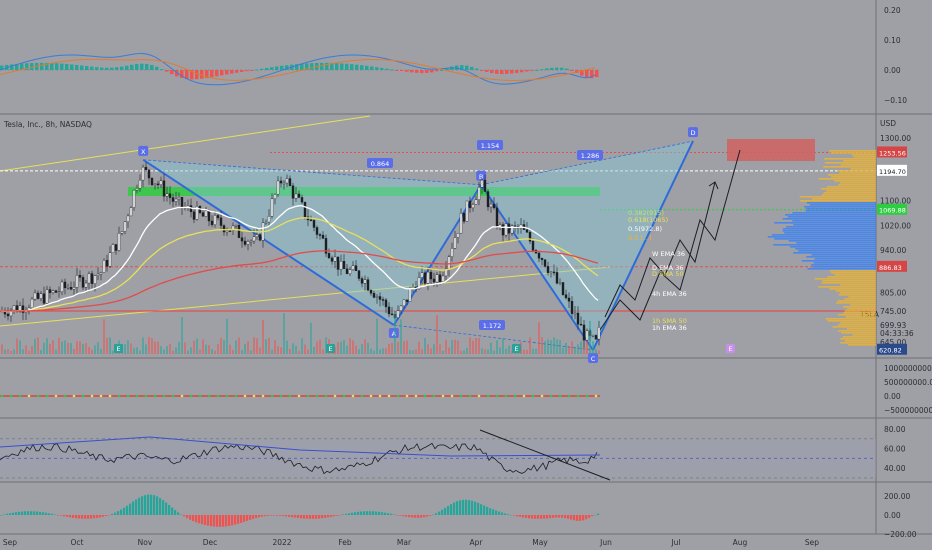 The height and width of the screenshot is (550, 932). I want to click on pattern-point-badge, so click(593, 358).